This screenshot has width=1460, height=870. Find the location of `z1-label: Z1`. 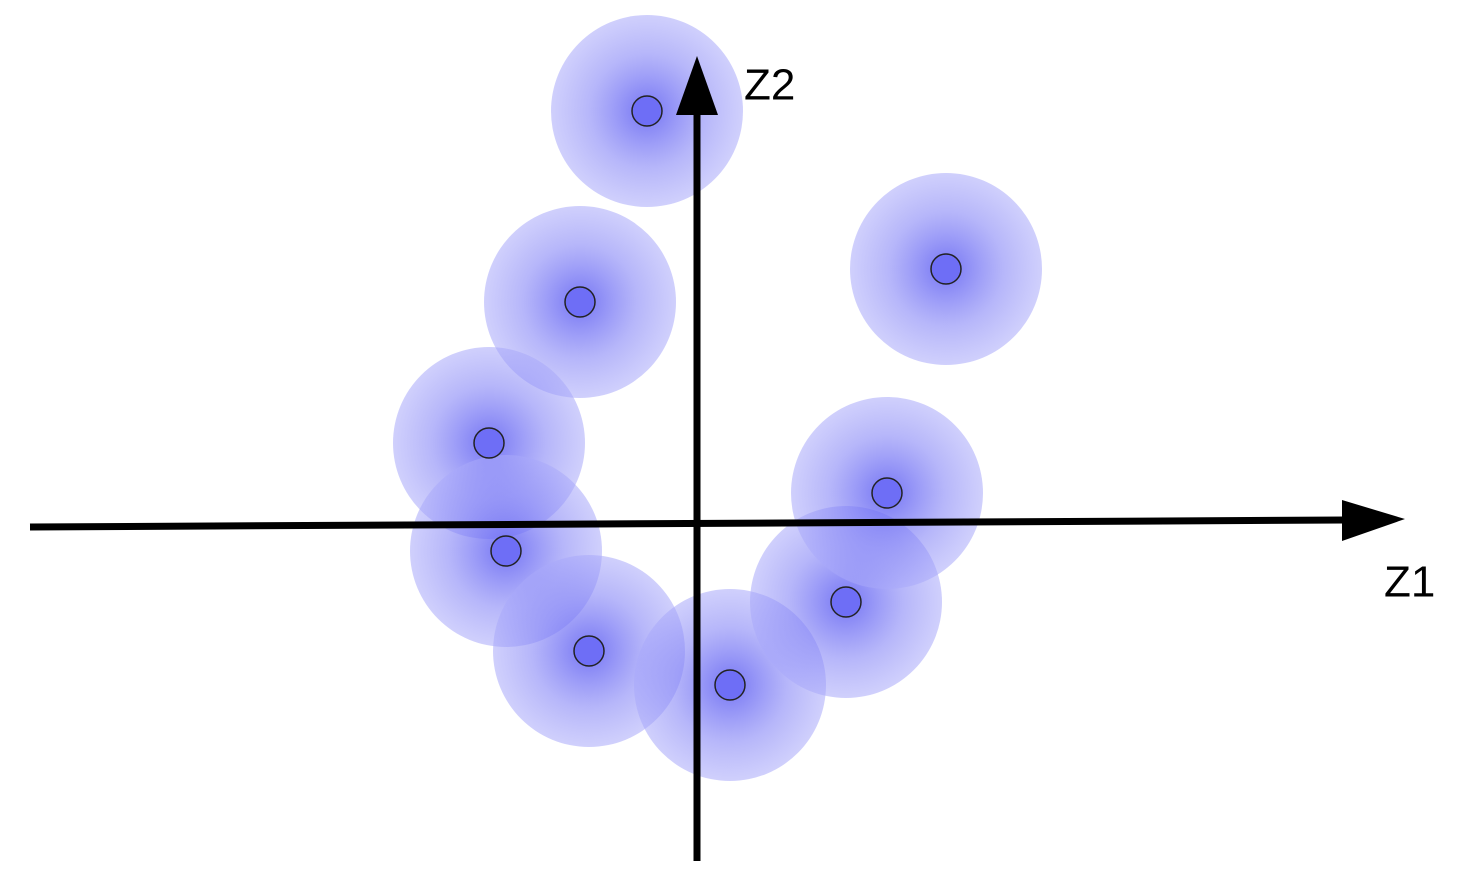

z1-label: Z1 is located at coordinates (1409, 582).